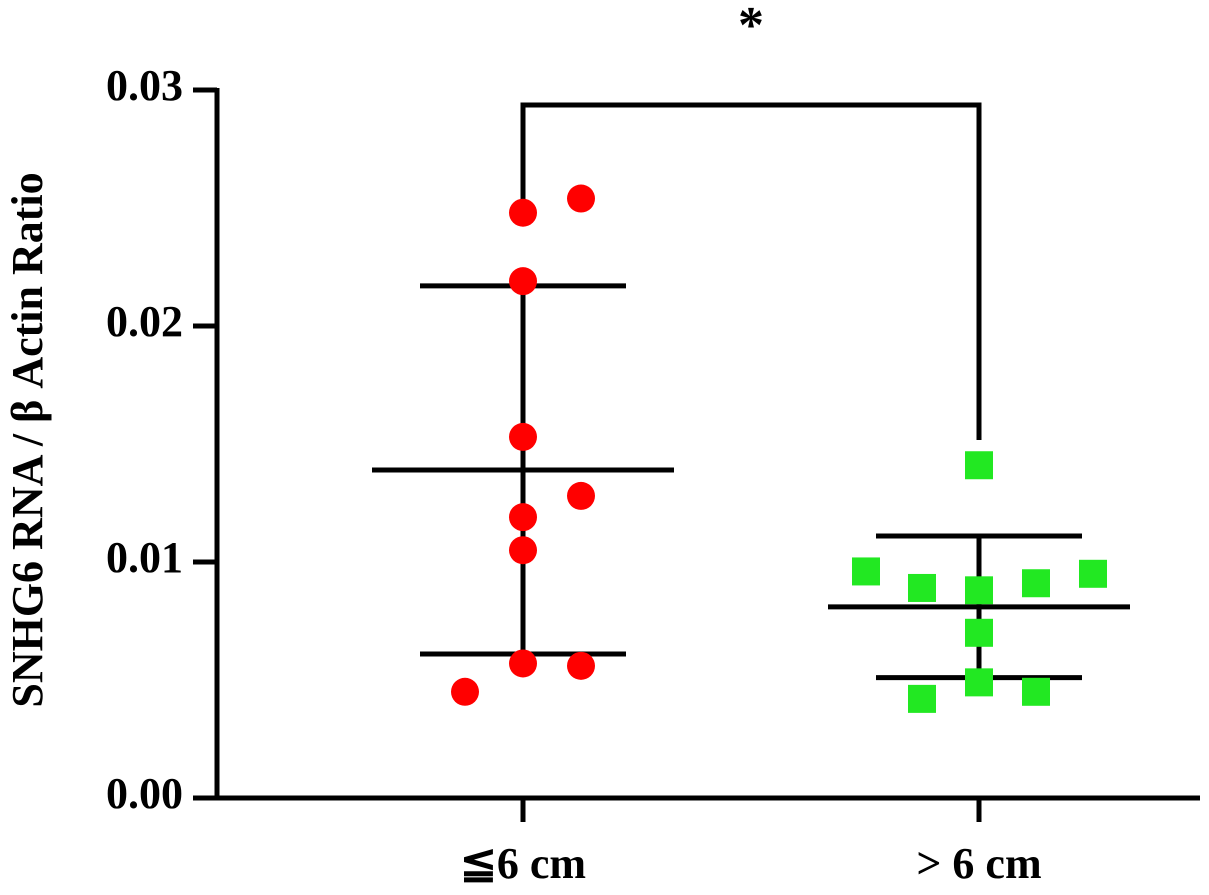  I want to click on y-tick-label: 0.03, so click(144, 85).